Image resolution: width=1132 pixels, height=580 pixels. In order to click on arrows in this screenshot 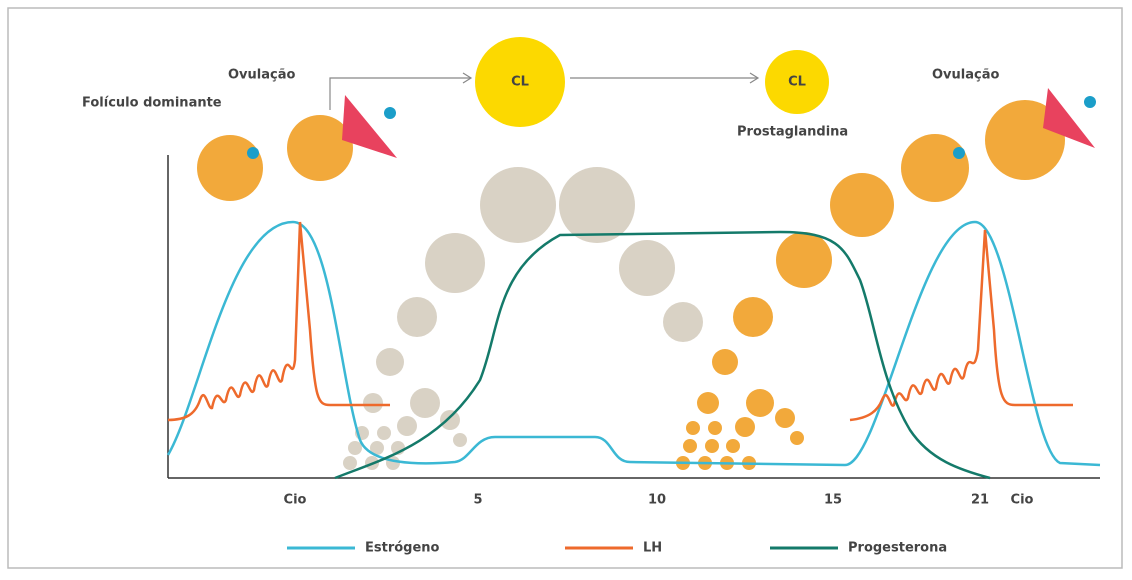, I will do `click(544, 91)`.